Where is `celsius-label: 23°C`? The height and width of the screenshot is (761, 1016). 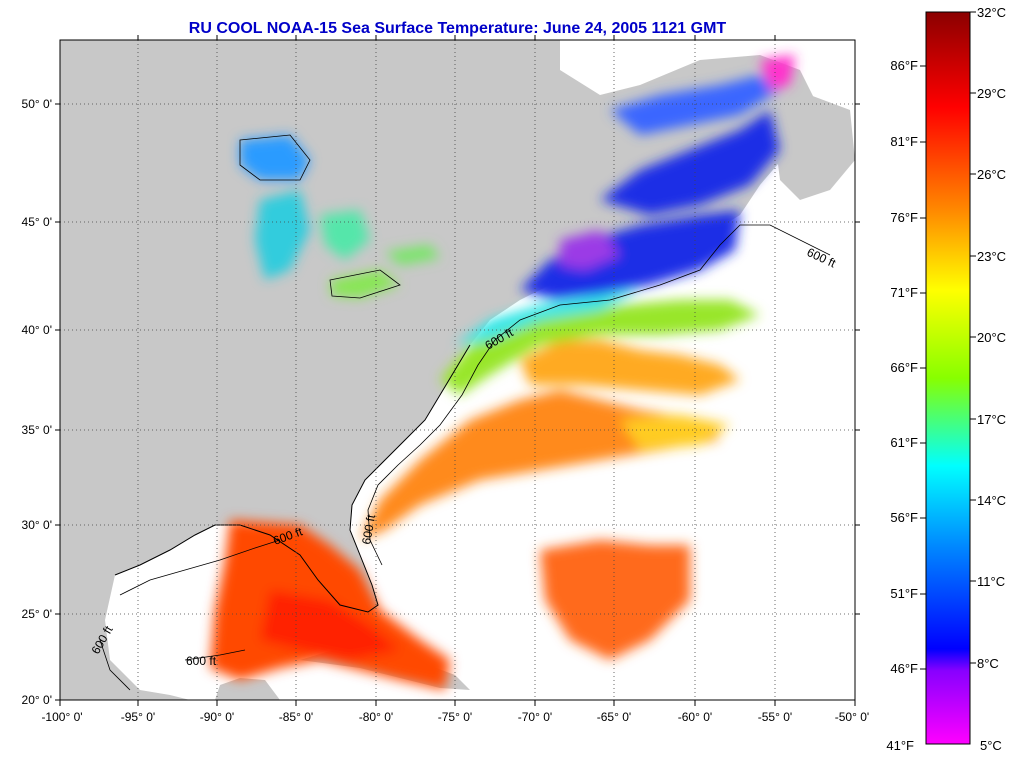 celsius-label: 23°C is located at coordinates (991, 256).